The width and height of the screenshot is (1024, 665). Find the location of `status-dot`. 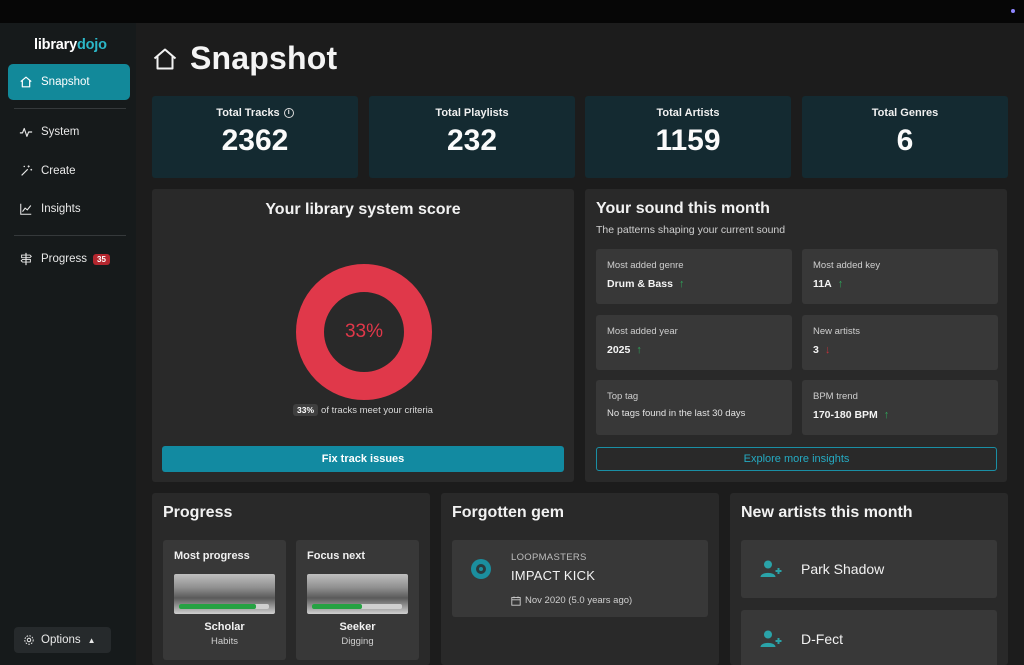

status-dot is located at coordinates (1013, 11).